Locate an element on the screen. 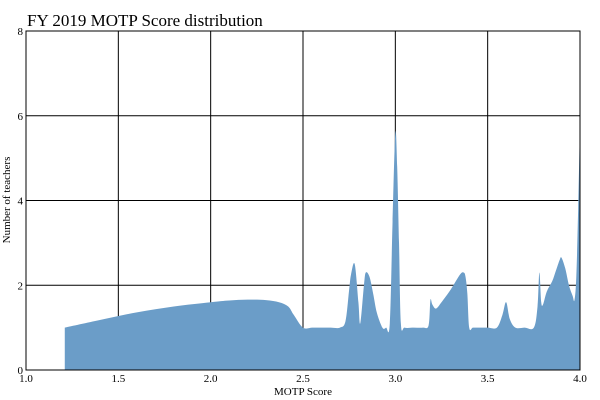 Image resolution: width=600 pixels, height=400 pixels. y-axis-ticks: 0 2 4 6 8 is located at coordinates (21, 201).